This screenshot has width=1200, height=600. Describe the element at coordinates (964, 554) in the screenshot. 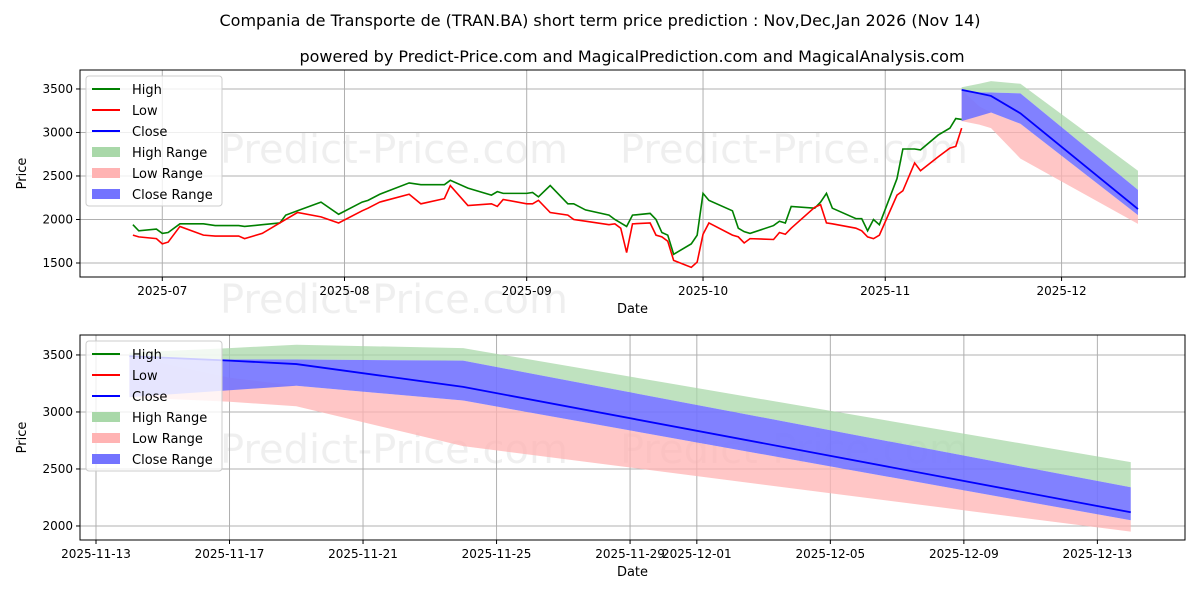

I see `x-tick-label: 2025-12-09` at that location.